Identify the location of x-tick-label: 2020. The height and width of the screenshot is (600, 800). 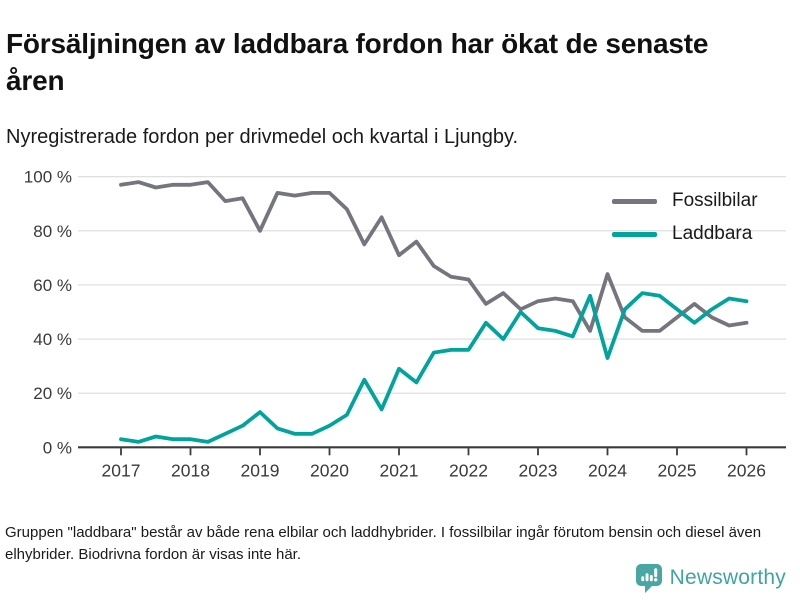
(329, 470).